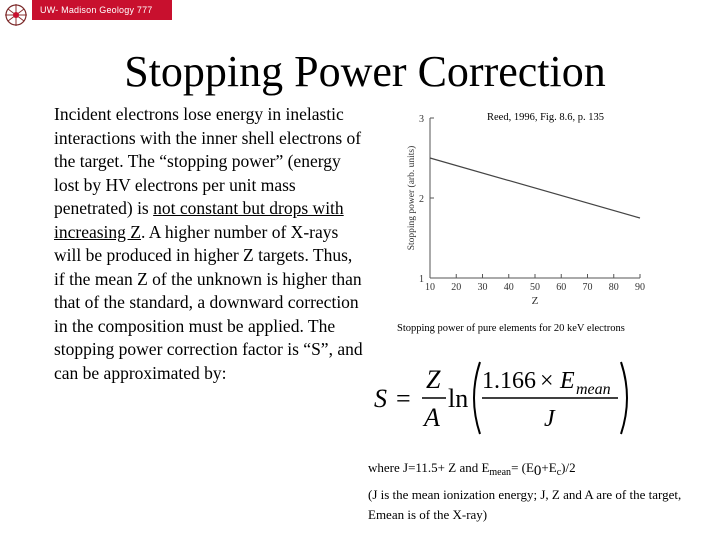 The height and width of the screenshot is (540, 720). Describe the element at coordinates (535, 301) in the screenshot. I see `x-axis-label: Z` at that location.